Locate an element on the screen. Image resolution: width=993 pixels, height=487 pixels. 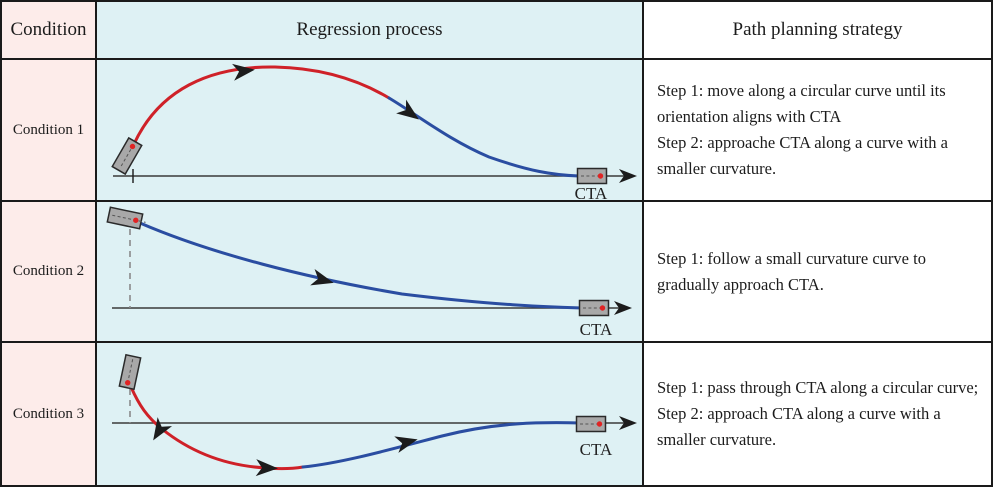
condition-1-label: Condition 1 is located at coordinates (48, 129).